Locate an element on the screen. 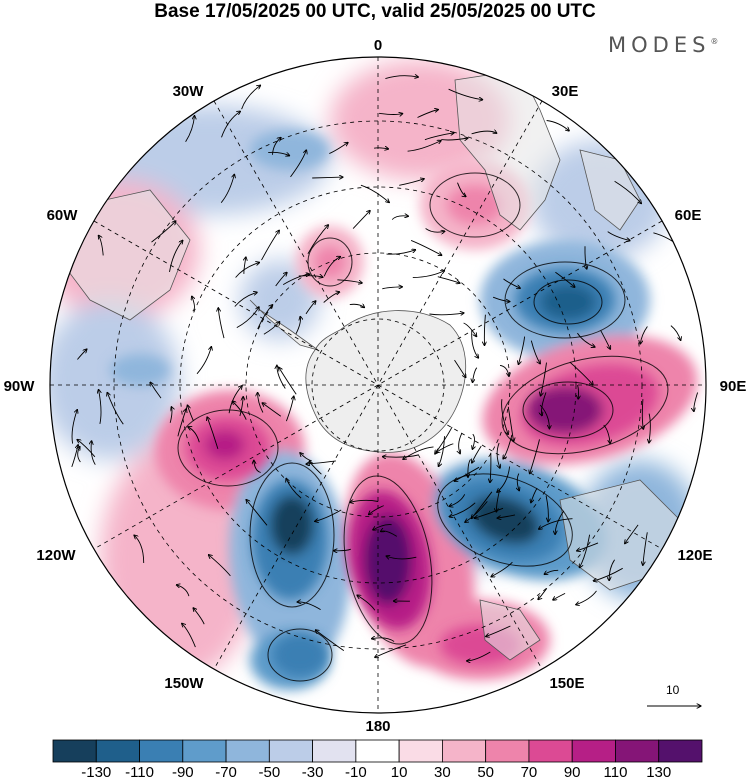 Image resolution: width=750 pixels, height=783 pixels. colorbar-ticks: -130 -110 -90 -70 -50 -30 -10 10 30 50 70 90 110 130 is located at coordinates (375, 773).